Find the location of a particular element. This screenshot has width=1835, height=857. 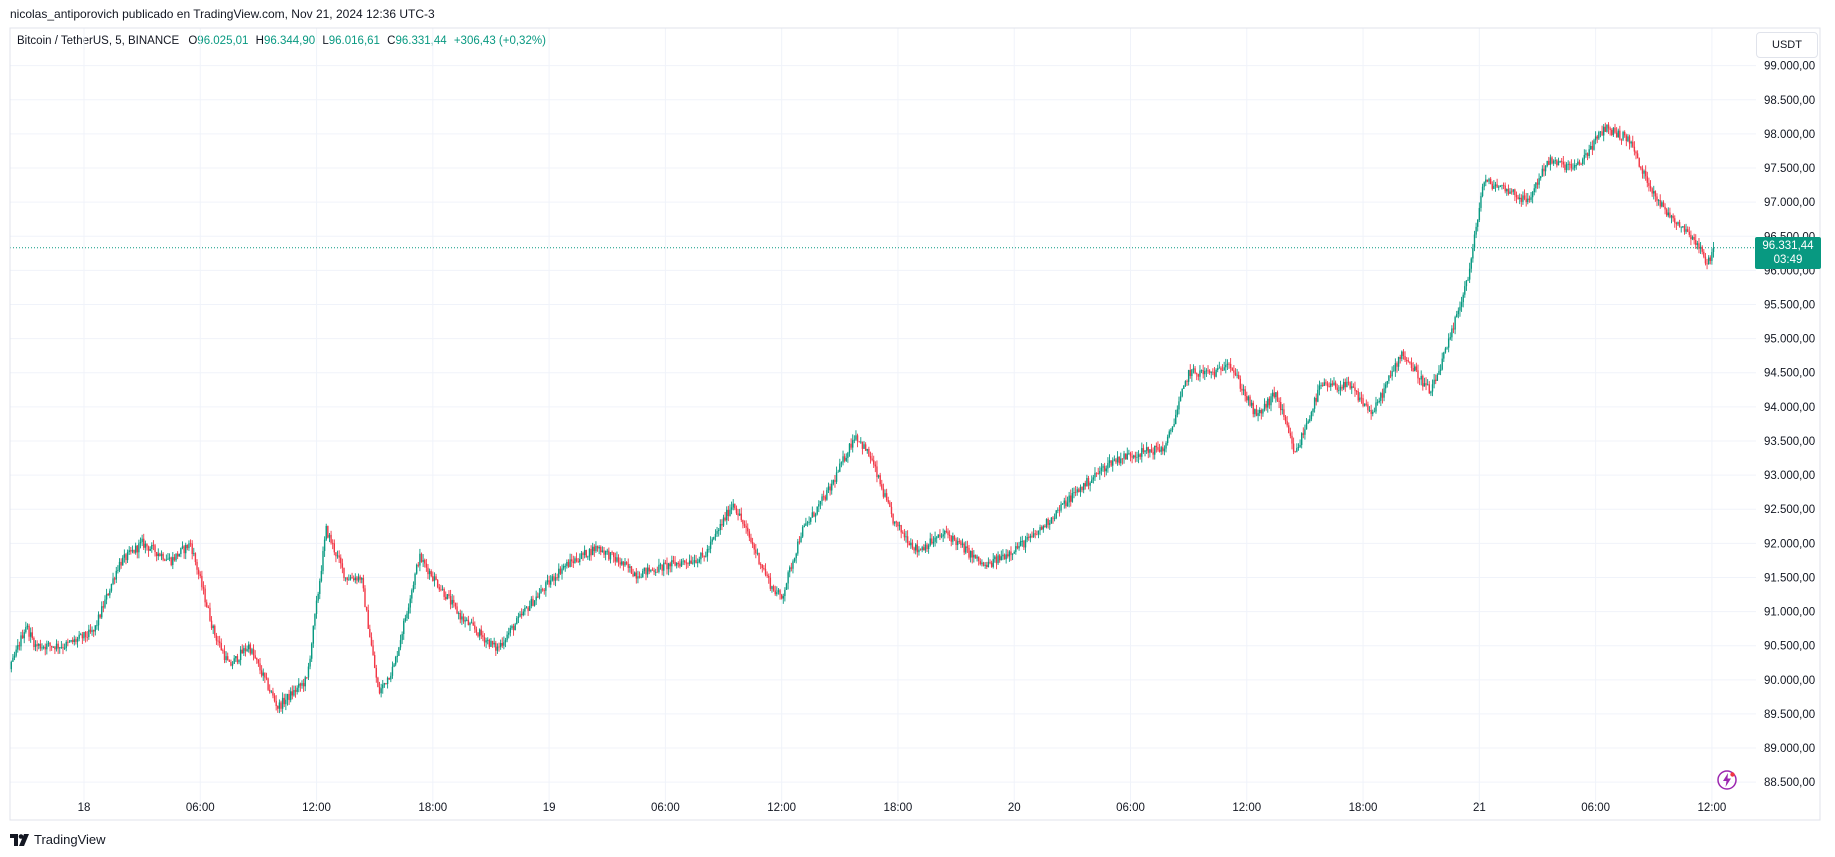

time-tick-label: 06:00 is located at coordinates (1130, 808).